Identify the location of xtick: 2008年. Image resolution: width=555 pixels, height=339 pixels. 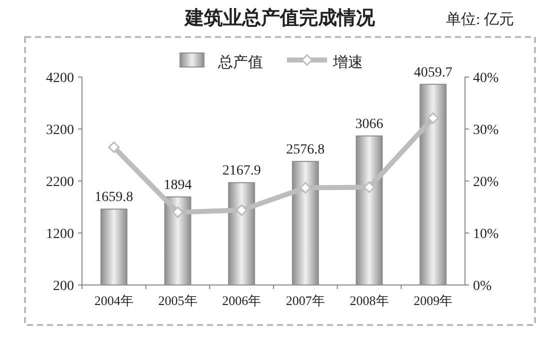
(369, 300).